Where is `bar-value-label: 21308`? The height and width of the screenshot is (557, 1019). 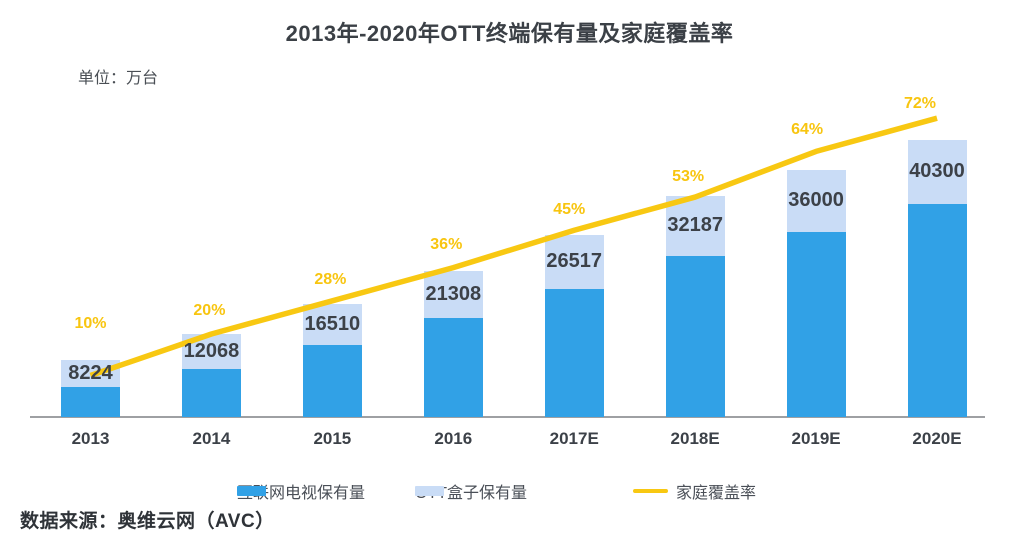
bar-value-label: 21308 is located at coordinates (453, 293).